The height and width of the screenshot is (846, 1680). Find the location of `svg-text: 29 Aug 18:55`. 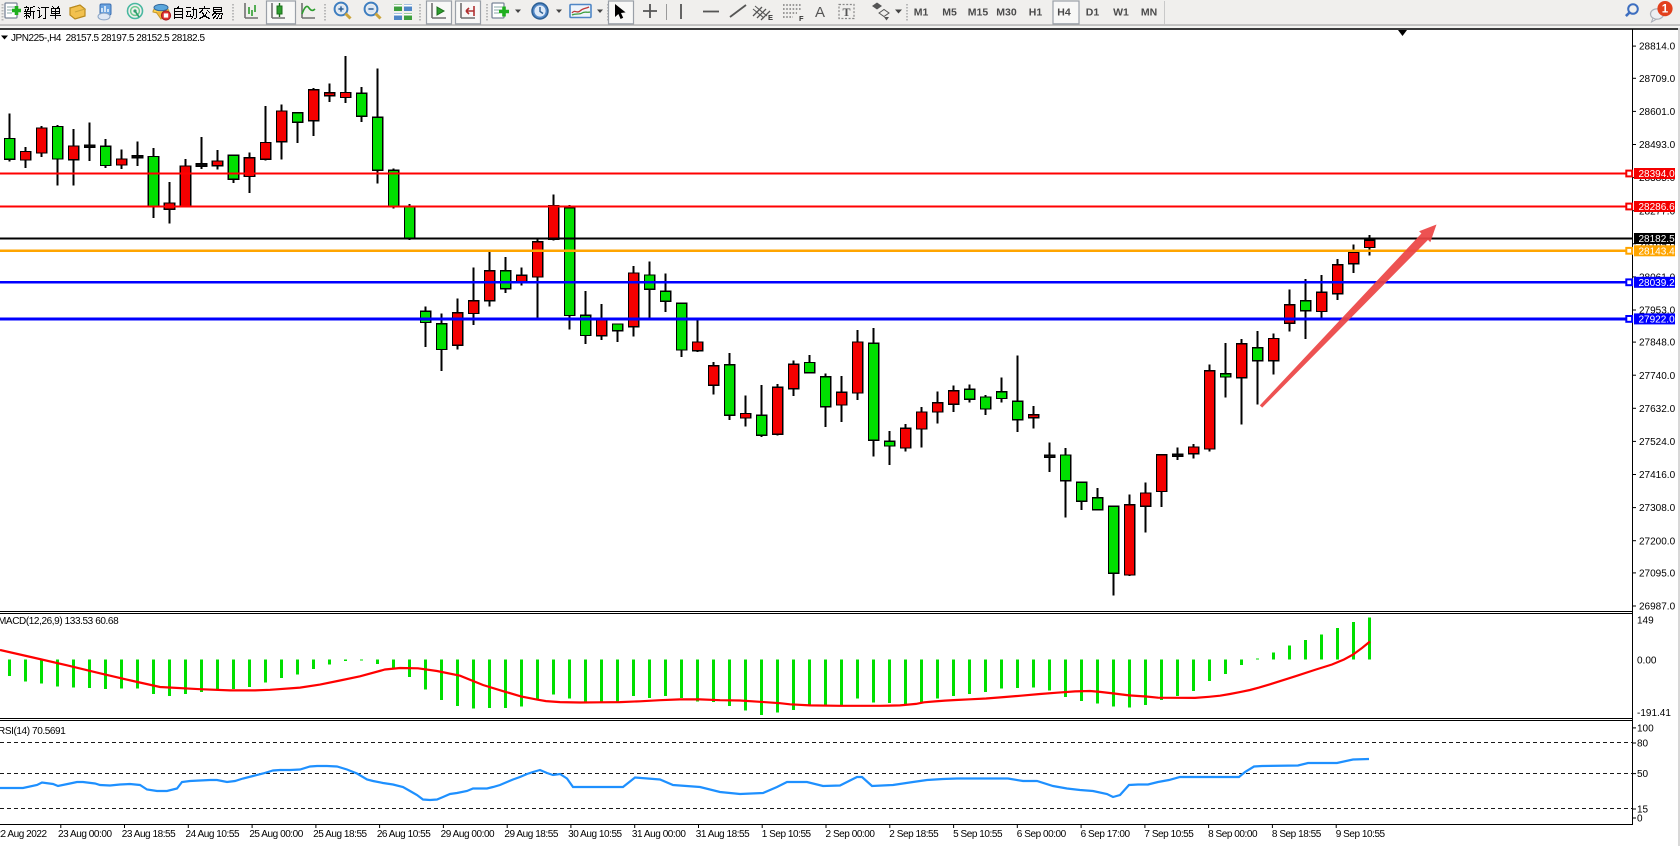

svg-text: 29 Aug 18:55 is located at coordinates (531, 834).